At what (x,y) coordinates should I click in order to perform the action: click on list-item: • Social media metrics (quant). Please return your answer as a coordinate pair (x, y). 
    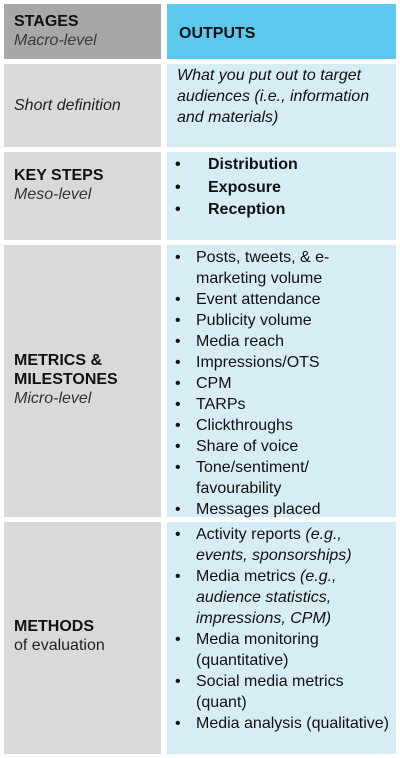
    Looking at the image, I should click on (259, 692).